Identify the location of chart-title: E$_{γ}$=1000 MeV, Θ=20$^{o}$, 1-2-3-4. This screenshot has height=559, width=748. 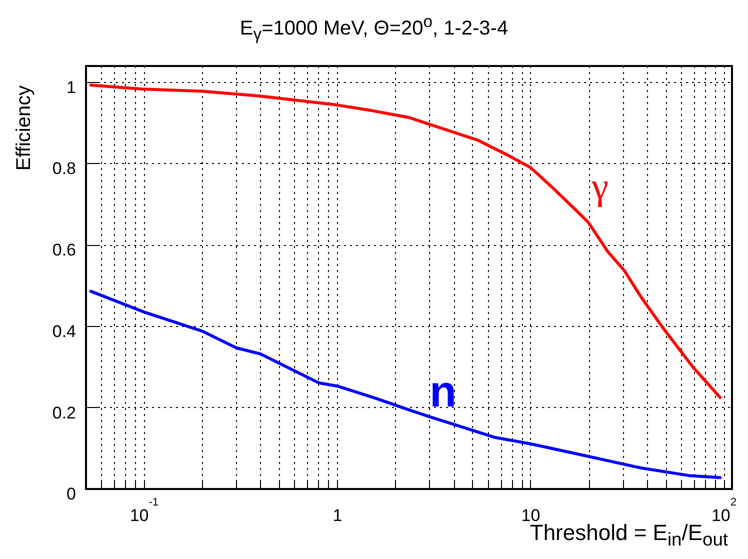
(374, 28).